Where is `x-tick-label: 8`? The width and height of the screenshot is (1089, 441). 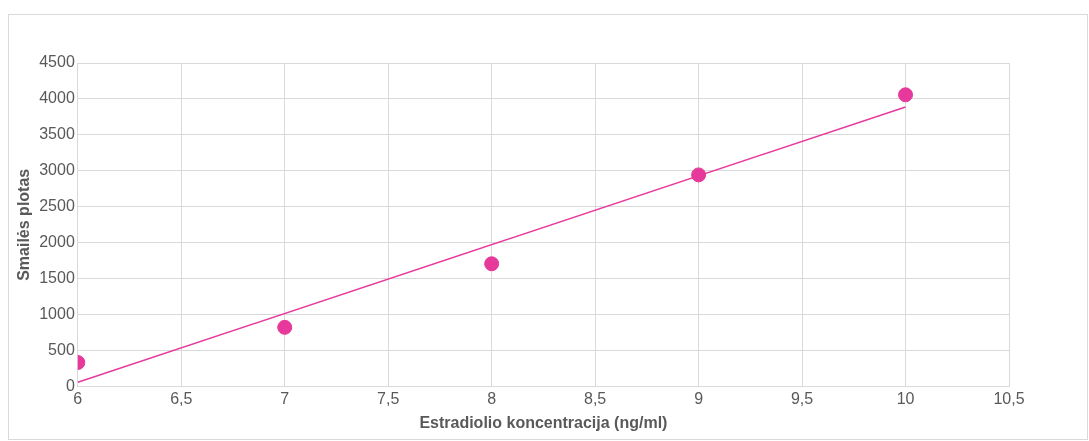
x-tick-label: 8 is located at coordinates (492, 398).